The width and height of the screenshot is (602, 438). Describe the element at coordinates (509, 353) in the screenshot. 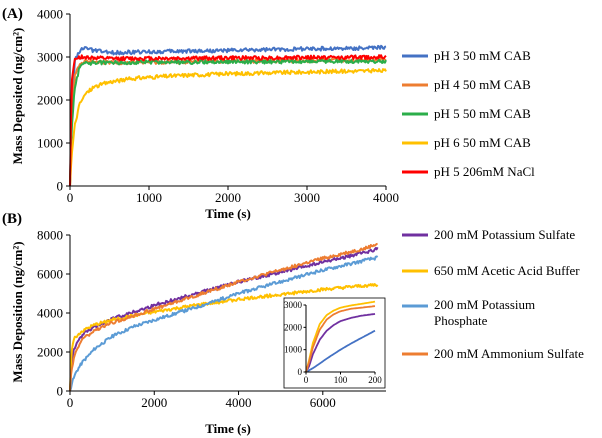

I see `legend-b-label-3: 200 mM Ammonium Sulfate` at that location.